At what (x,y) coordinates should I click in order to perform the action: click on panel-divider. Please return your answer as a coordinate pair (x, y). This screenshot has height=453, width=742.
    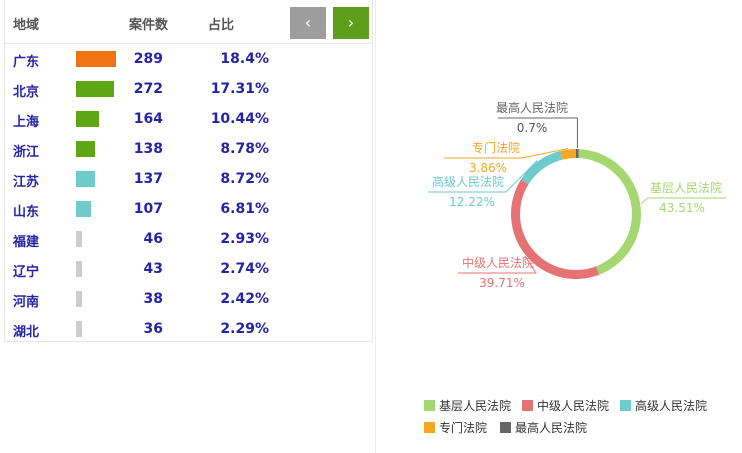
    Looking at the image, I should click on (375, 226).